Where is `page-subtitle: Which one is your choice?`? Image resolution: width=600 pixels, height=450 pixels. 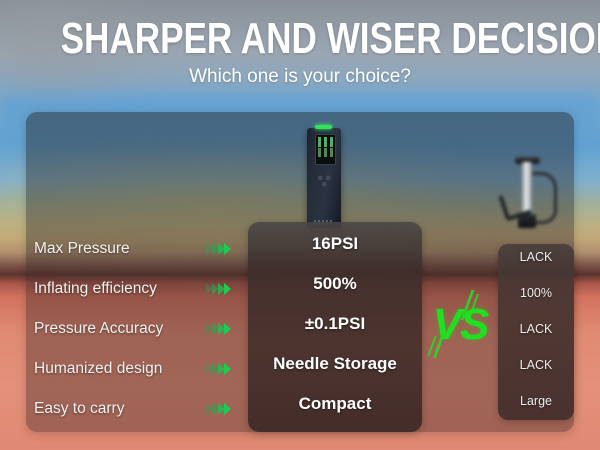 page-subtitle: Which one is your choice? is located at coordinates (300, 76).